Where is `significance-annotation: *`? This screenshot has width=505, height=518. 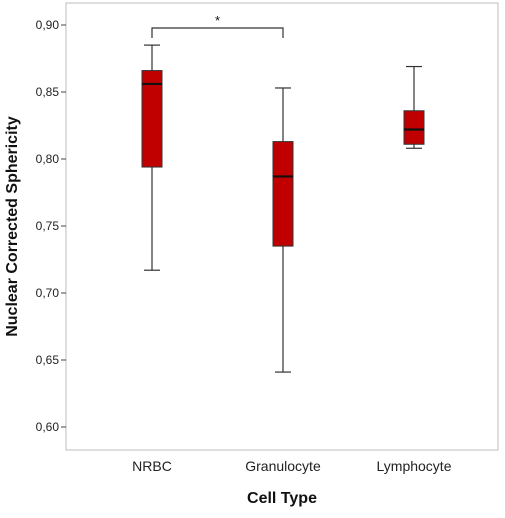
significance-annotation: * is located at coordinates (217, 25).